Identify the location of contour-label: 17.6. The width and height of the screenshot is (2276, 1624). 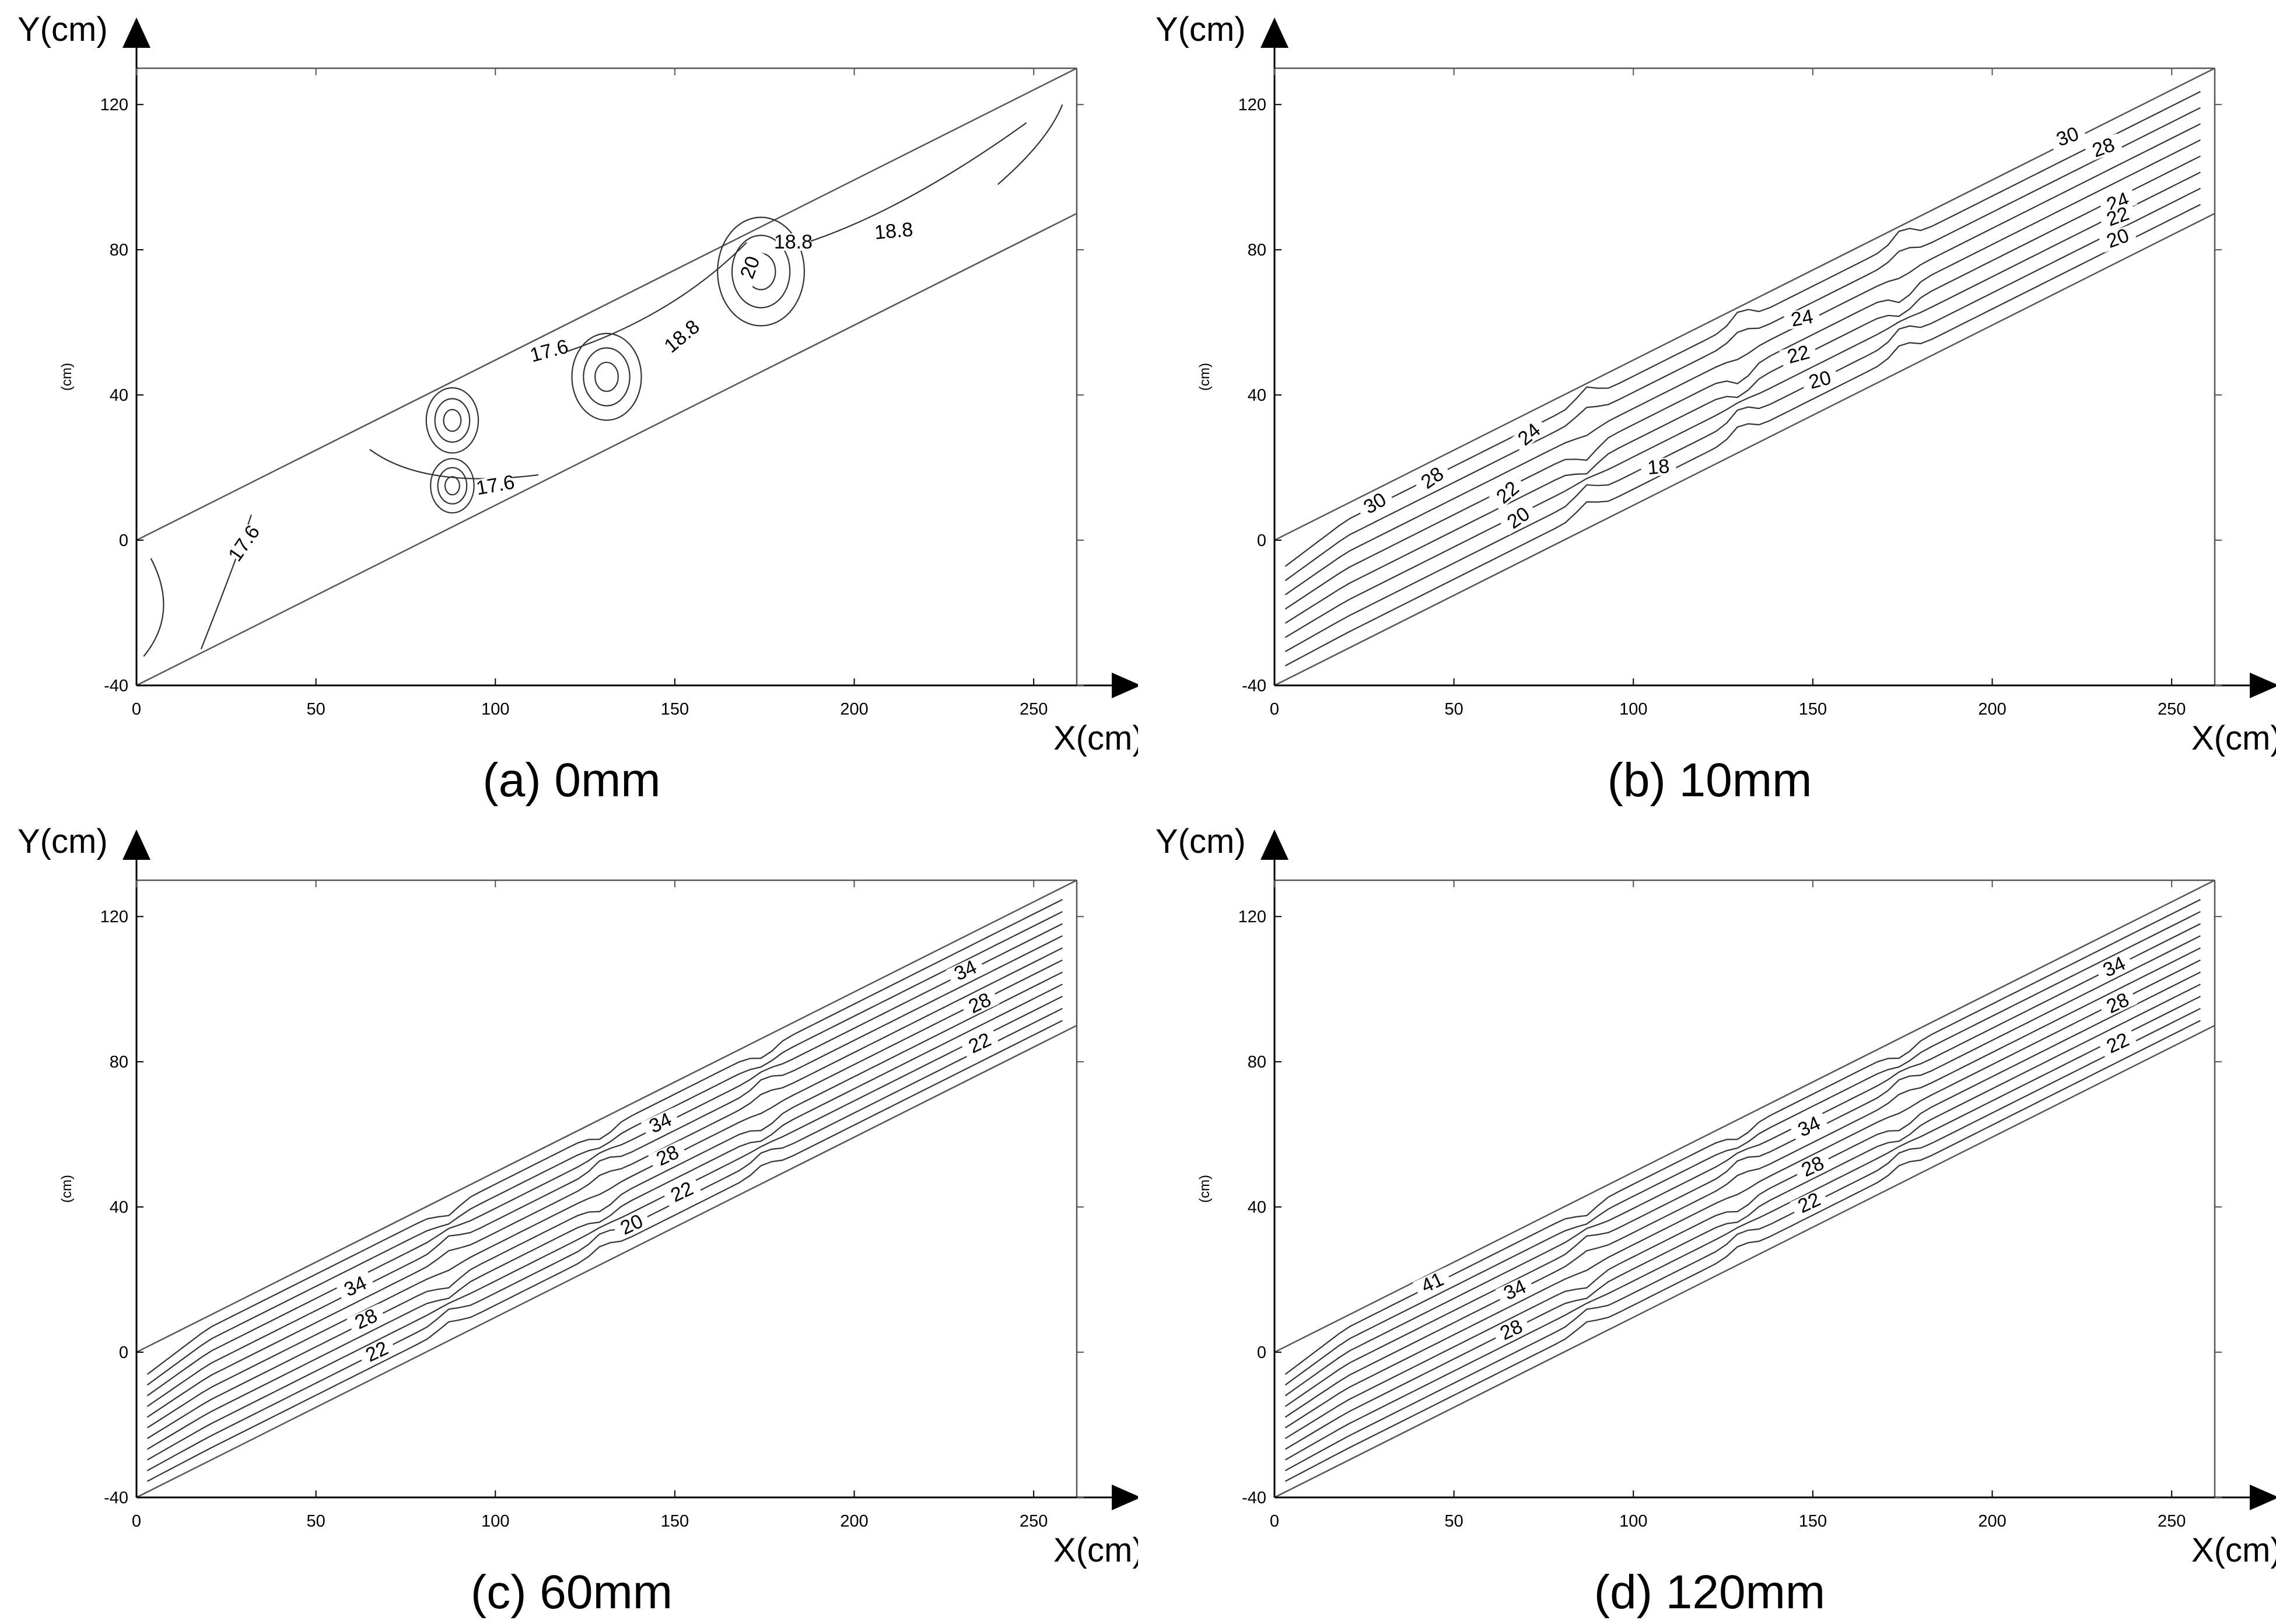
(495, 485).